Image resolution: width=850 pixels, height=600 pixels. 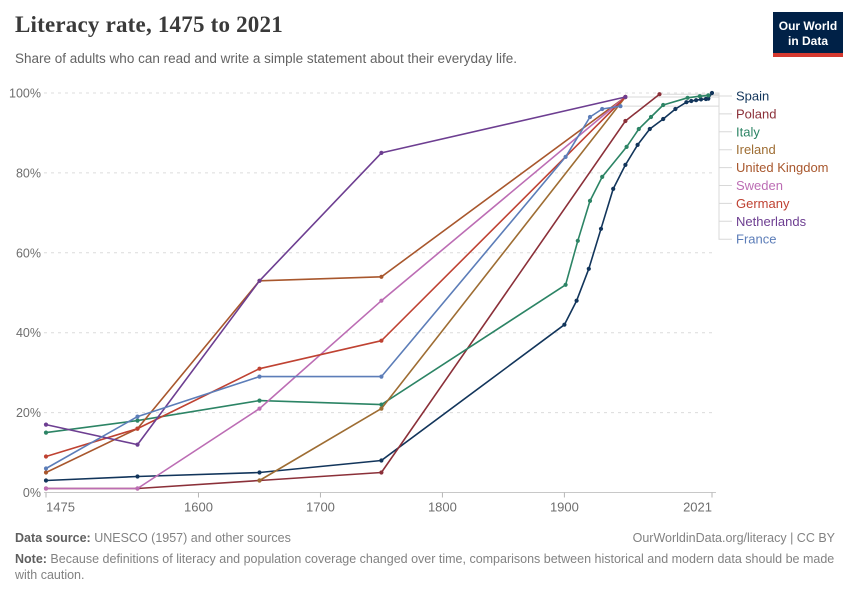 What do you see at coordinates (53, 538) in the screenshot?
I see `data-source-label: Data source:` at bounding box center [53, 538].